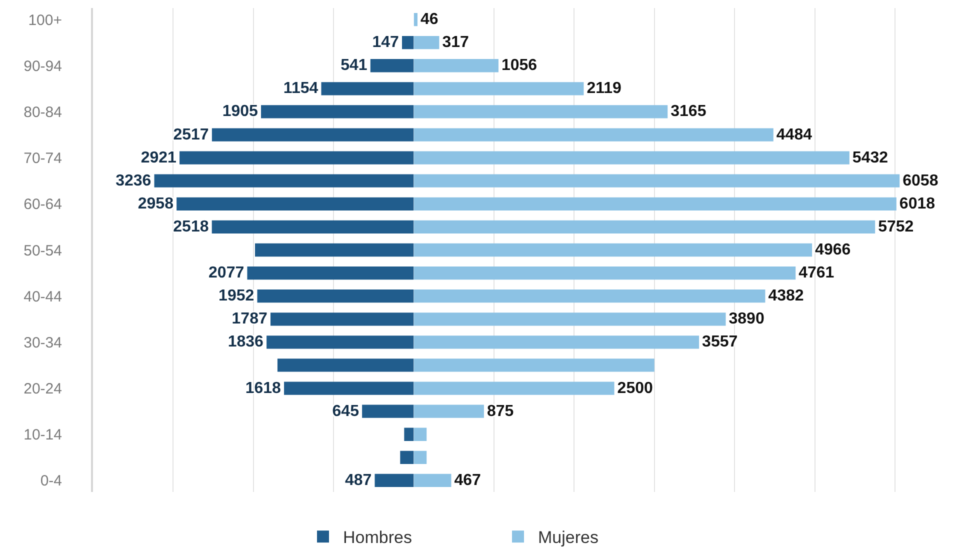 This screenshot has width=966, height=548. Describe the element at coordinates (920, 181) in the screenshot. I see `data-label: 6058` at that location.